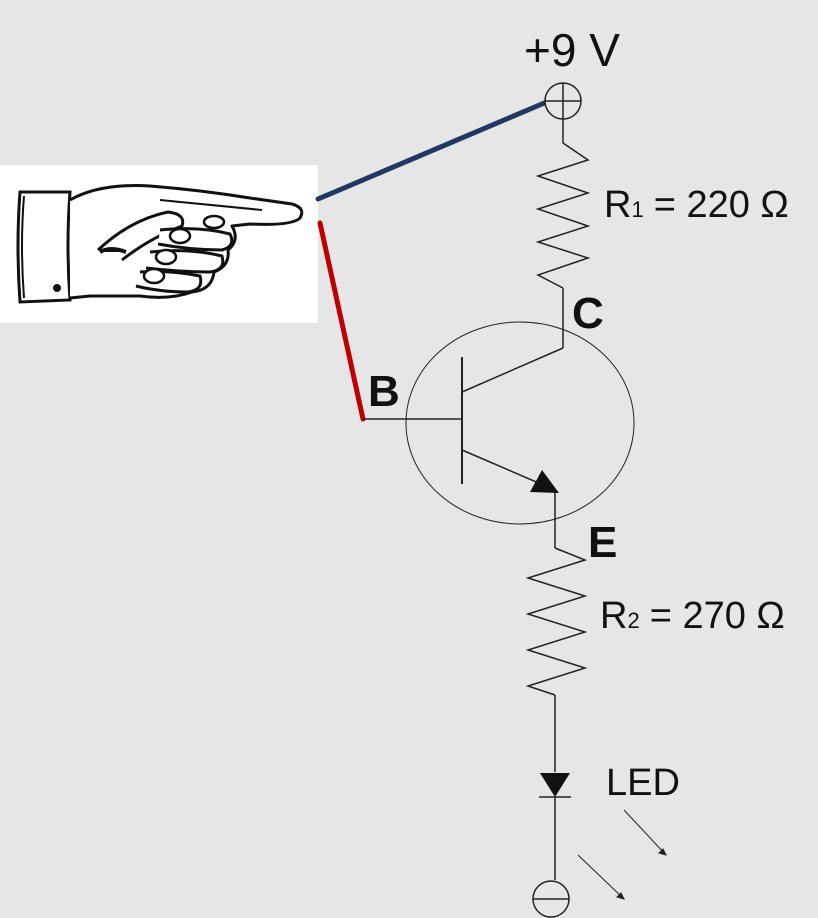 Image resolution: width=818 pixels, height=918 pixels. What do you see at coordinates (717, 616) in the screenshot?
I see `resistor2-value: = 270 Ω` at bounding box center [717, 616].